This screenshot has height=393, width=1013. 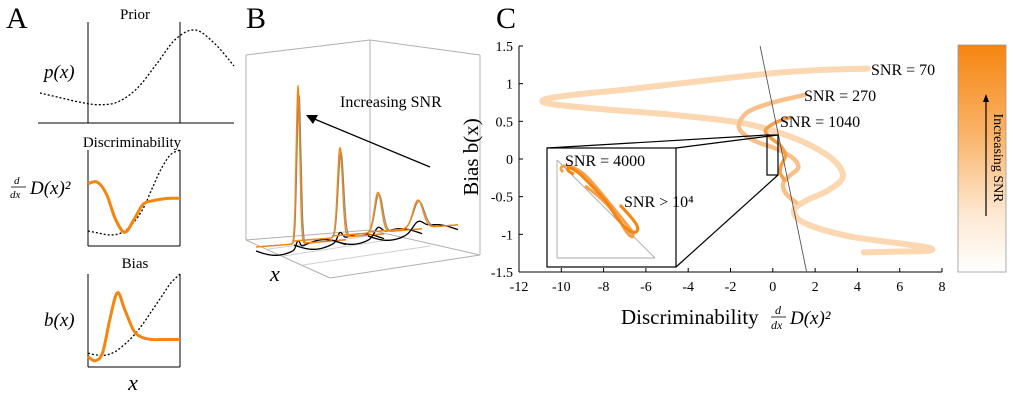 I want to click on prior-axes, so click(x=136, y=73).